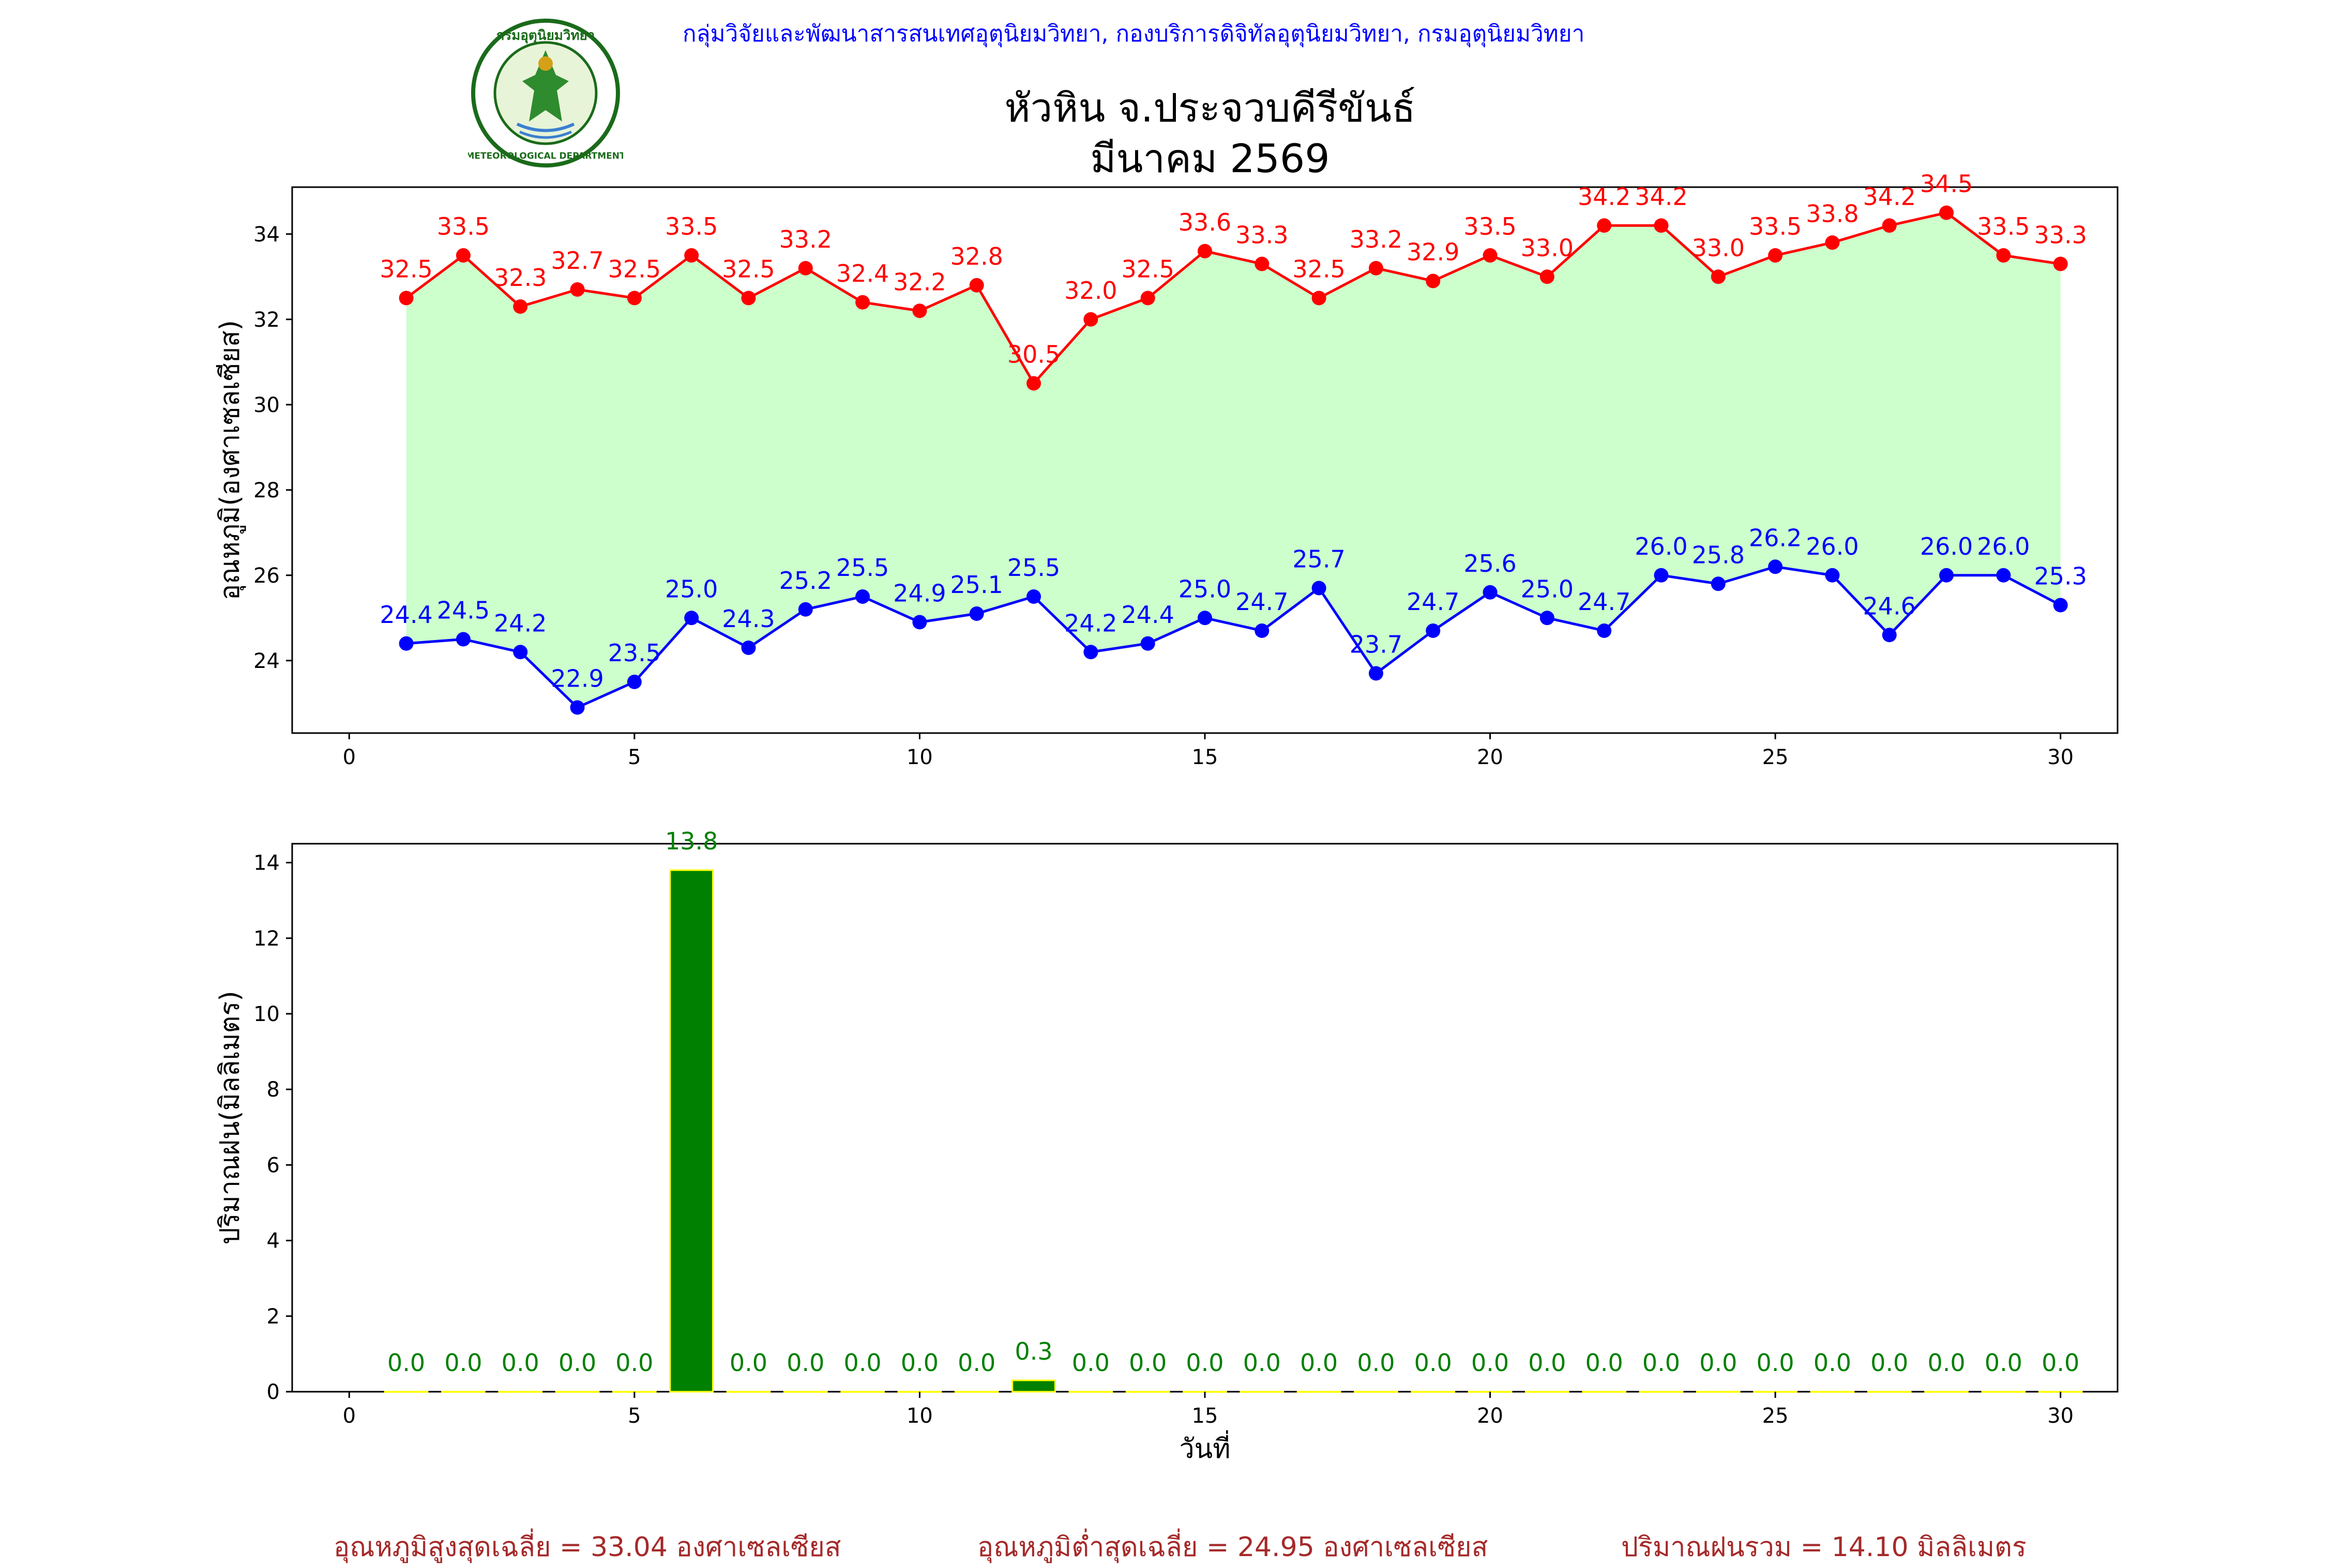 The image size is (2327, 1568). Describe the element at coordinates (266, 863) in the screenshot. I see `y-tick-label: 14` at that location.